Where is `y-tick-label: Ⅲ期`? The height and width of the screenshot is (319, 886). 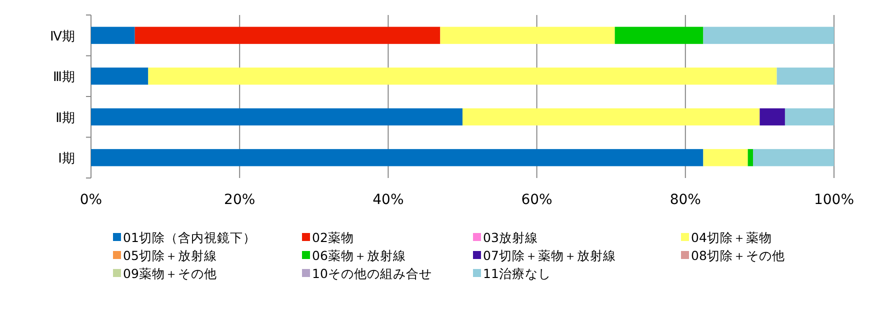 y-tick-label: Ⅲ期 is located at coordinates (64, 78).